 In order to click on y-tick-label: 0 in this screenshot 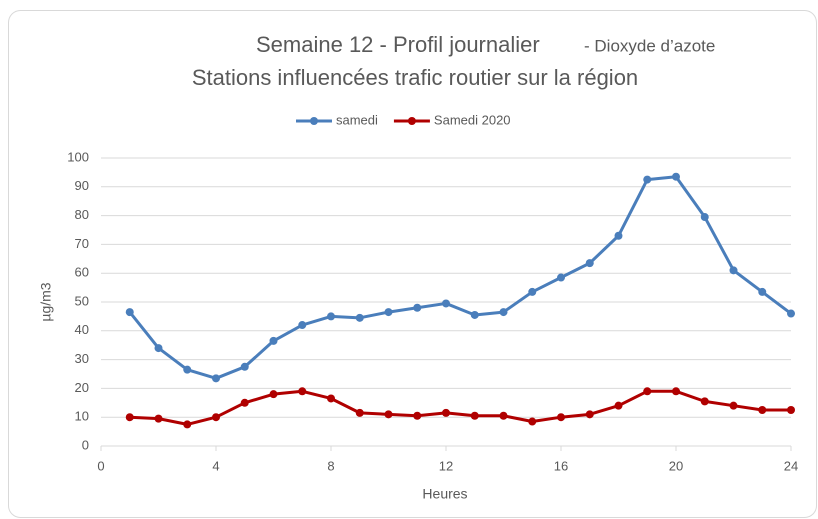, I will do `click(85, 444)`.